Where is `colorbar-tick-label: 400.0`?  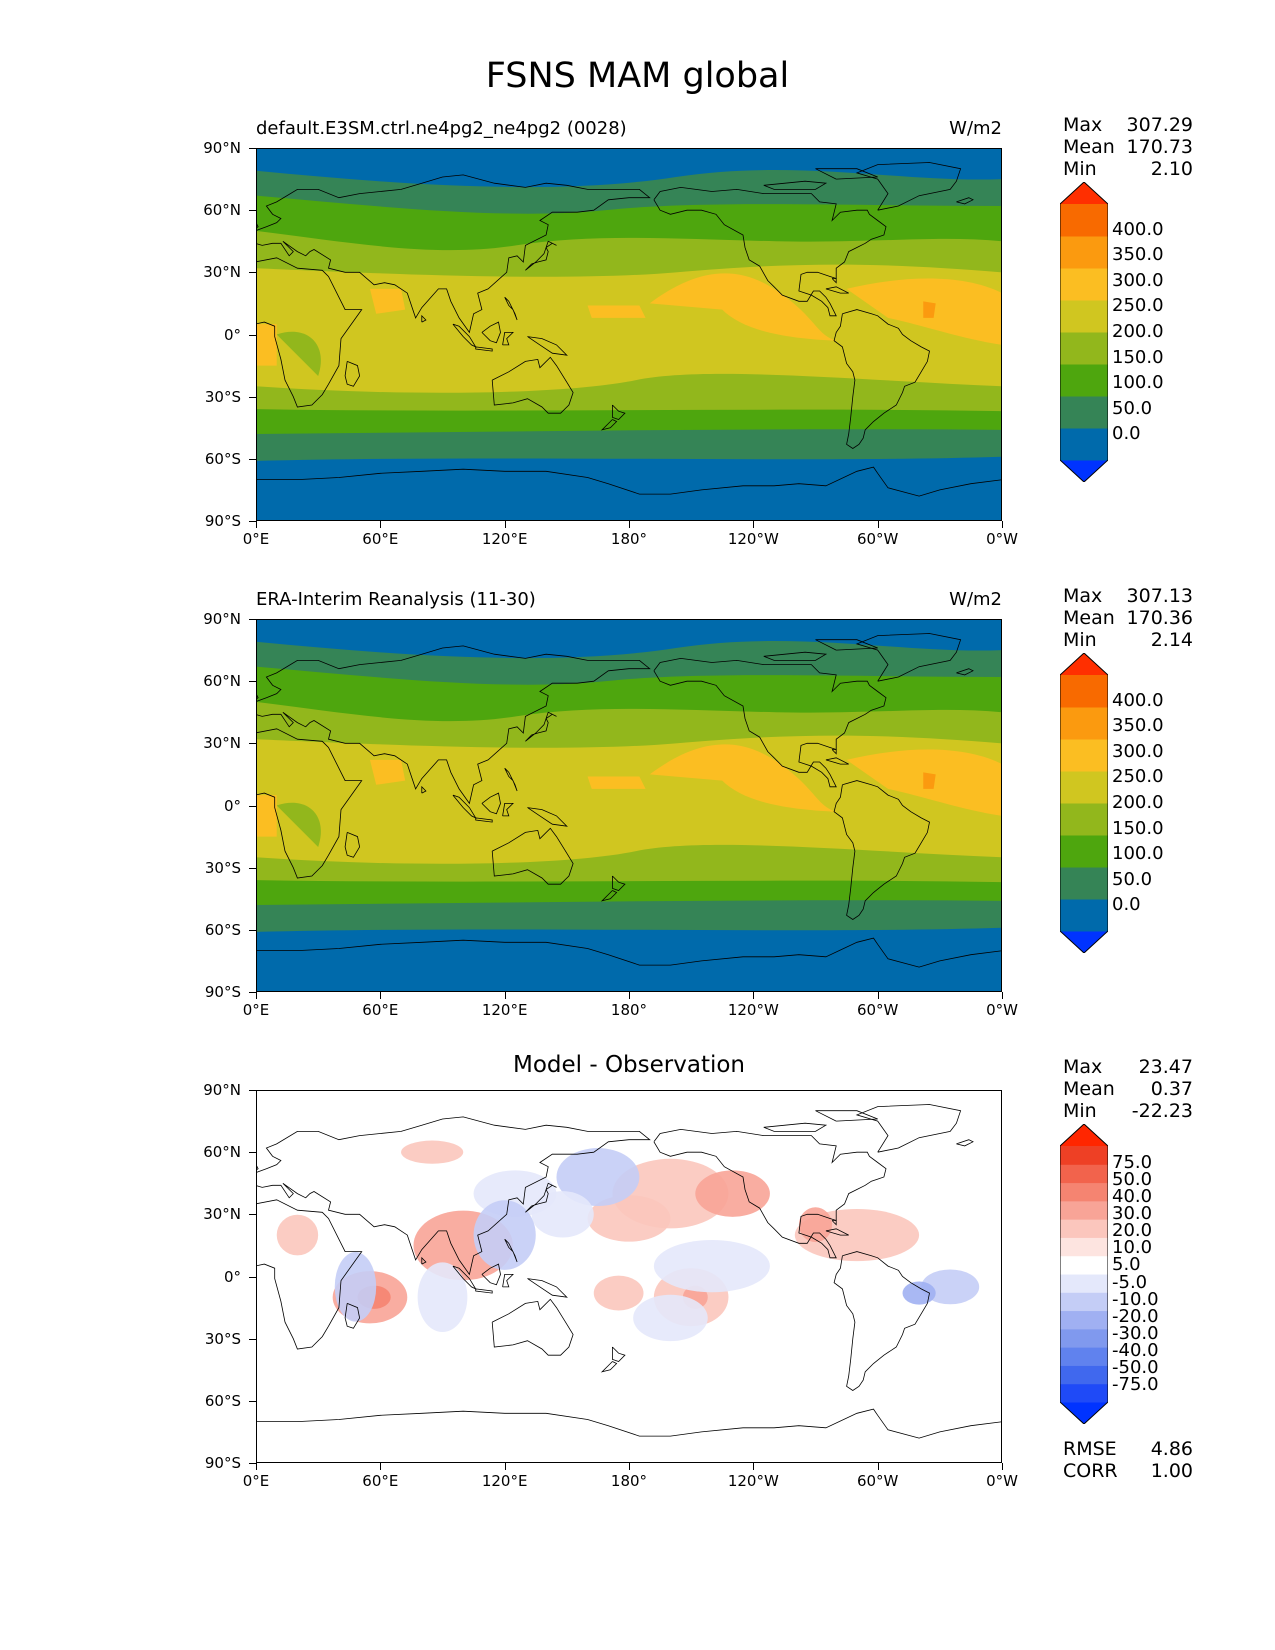 colorbar-tick-label: 400.0 is located at coordinates (1138, 229).